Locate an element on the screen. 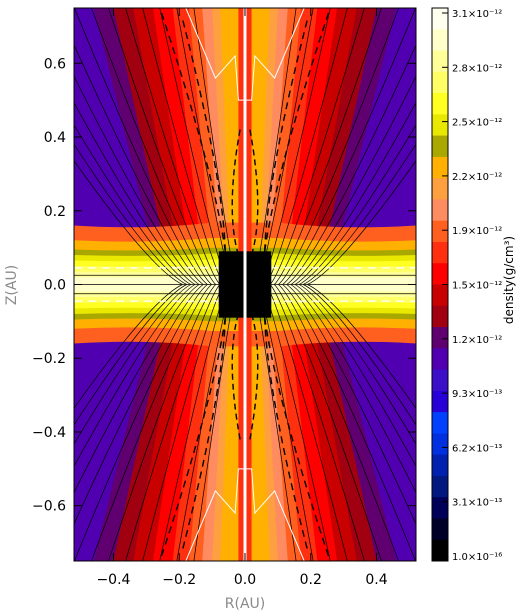 The image size is (524, 615). colorbar-tick-label: 1.9×10⁻¹² is located at coordinates (477, 231).